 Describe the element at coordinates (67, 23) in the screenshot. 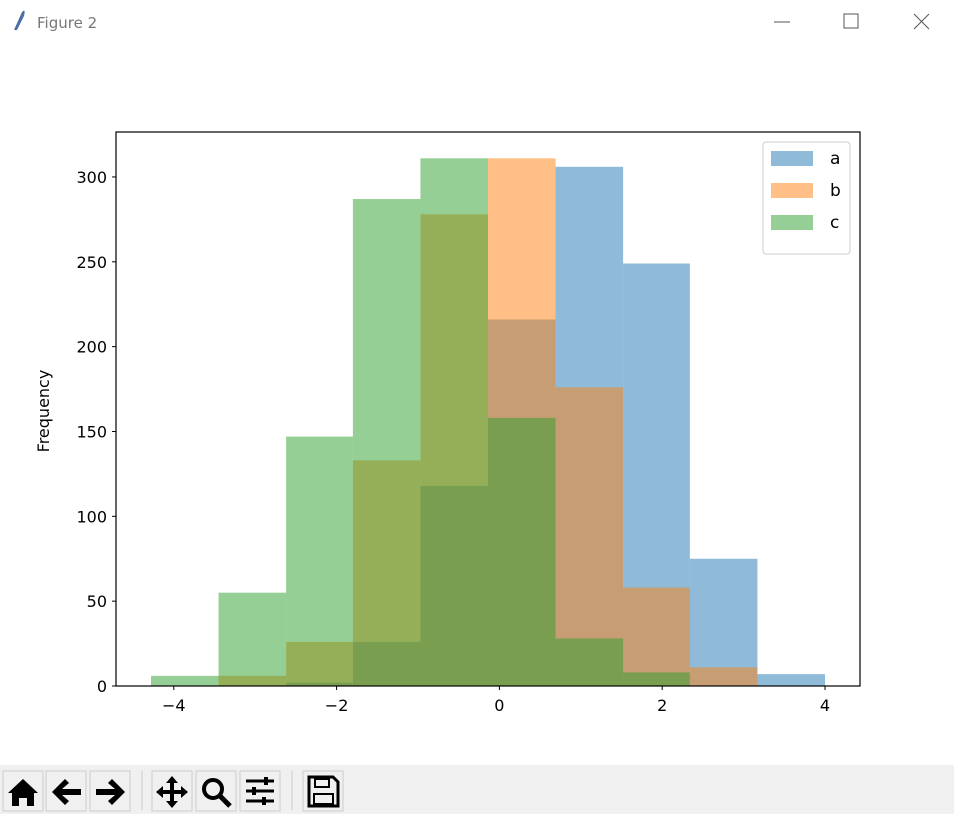

I see `window-title: Figure 2` at that location.